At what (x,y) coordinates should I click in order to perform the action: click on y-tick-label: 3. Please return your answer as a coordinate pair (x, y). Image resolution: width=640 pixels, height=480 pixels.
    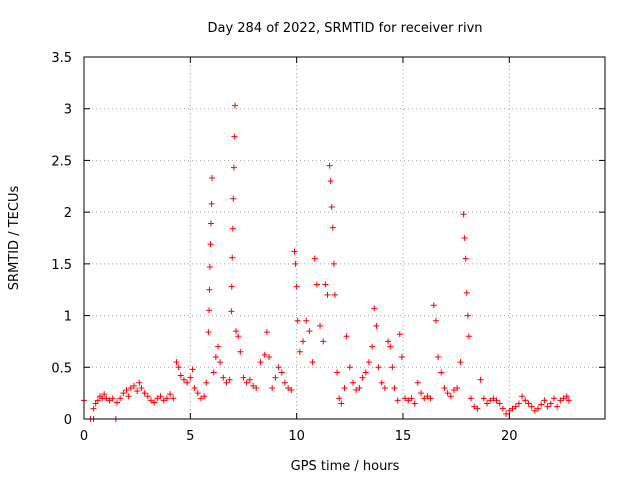
    Looking at the image, I should click on (68, 110).